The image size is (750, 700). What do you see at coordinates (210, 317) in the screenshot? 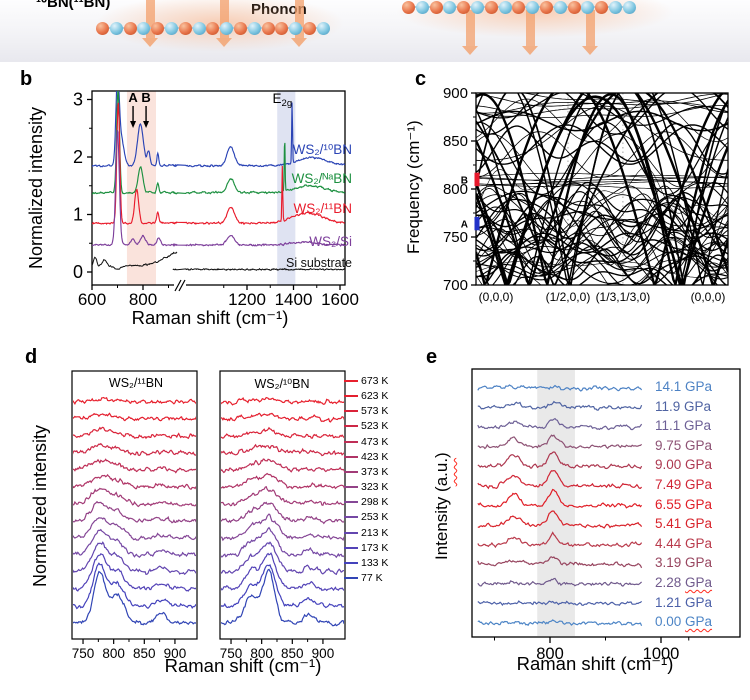
I see `panel-b-xlabel: Raman shift (cm⁻¹)` at bounding box center [210, 317].